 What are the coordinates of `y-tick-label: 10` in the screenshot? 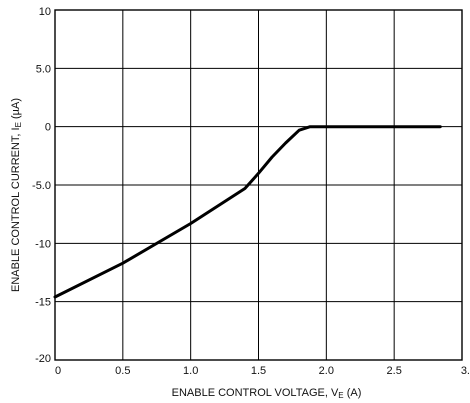 It's located at (45, 12).